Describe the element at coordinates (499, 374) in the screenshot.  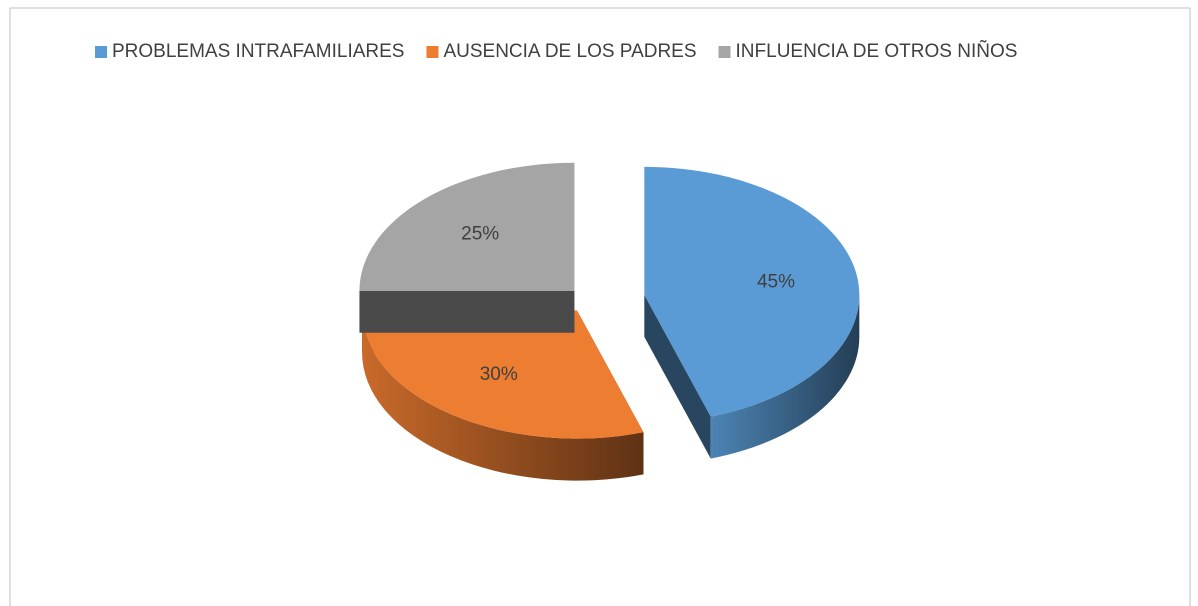
I see `data-label: 30%` at that location.